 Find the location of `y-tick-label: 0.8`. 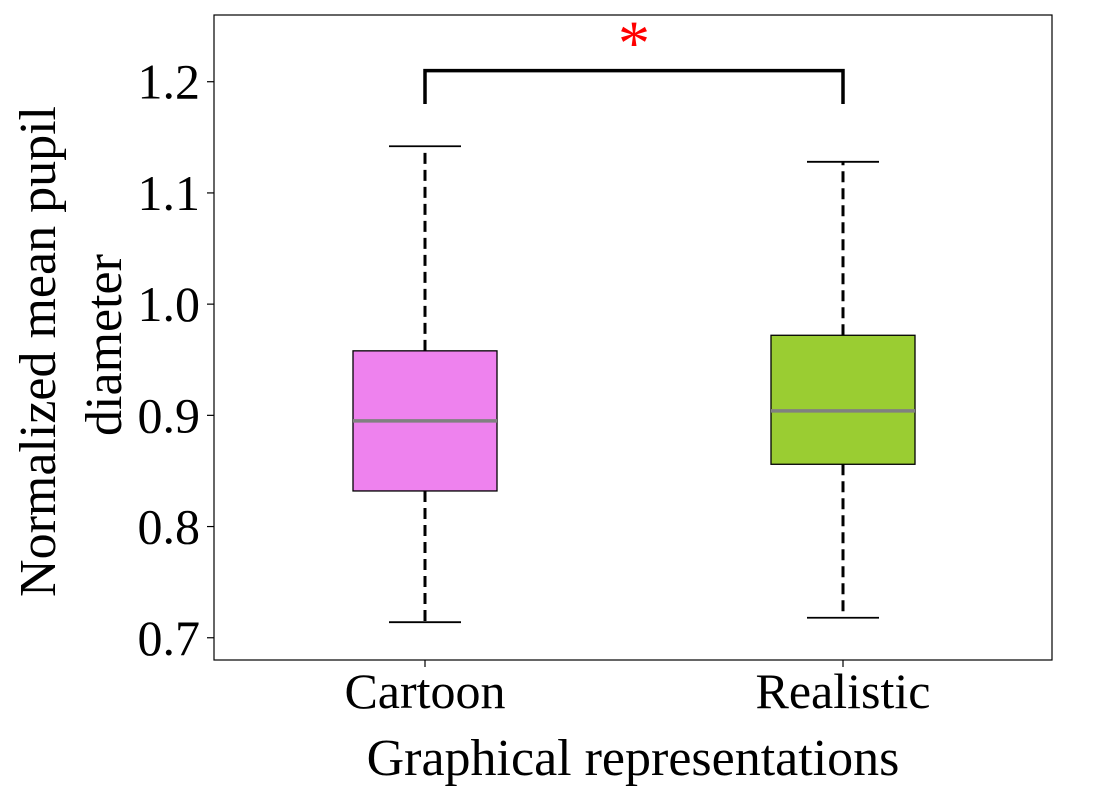

y-tick-label: 0.8 is located at coordinates (169, 527).